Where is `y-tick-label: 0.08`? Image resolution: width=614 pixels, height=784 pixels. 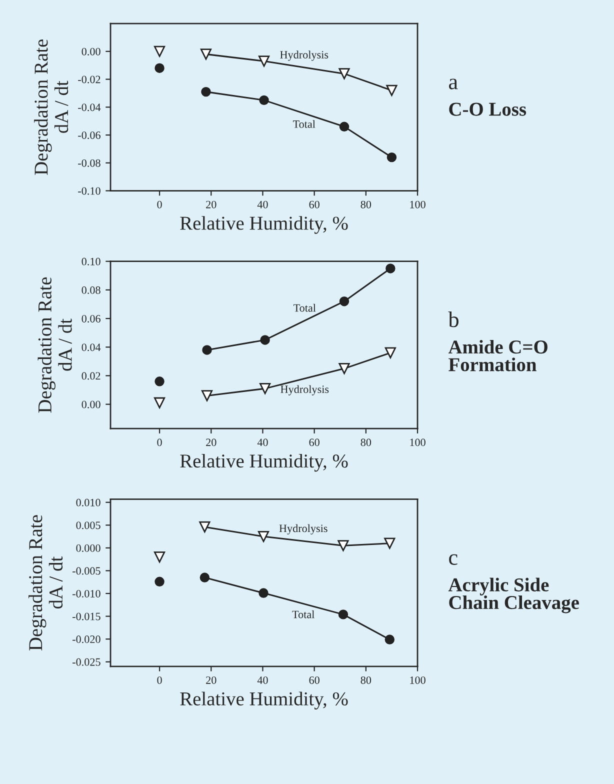
y-tick-label: 0.08 is located at coordinates (91, 290).